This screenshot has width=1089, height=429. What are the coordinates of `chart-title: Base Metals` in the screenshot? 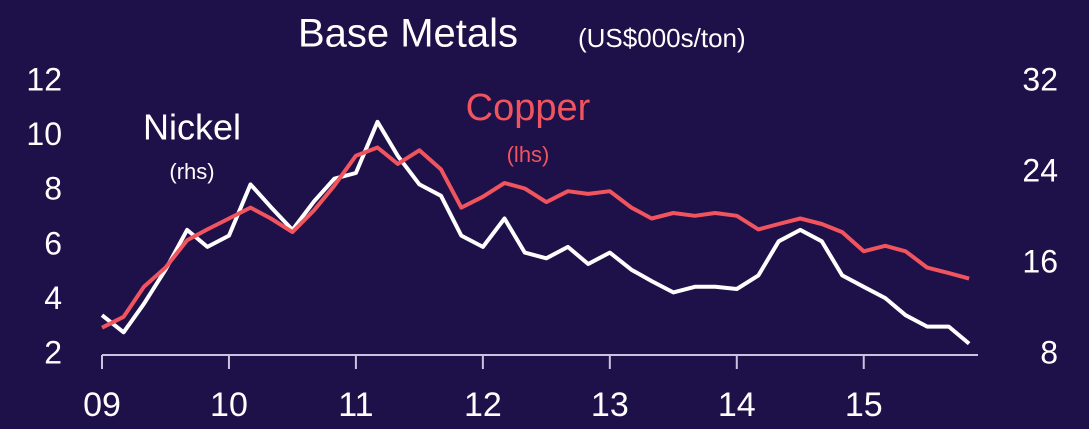 It's located at (408, 34).